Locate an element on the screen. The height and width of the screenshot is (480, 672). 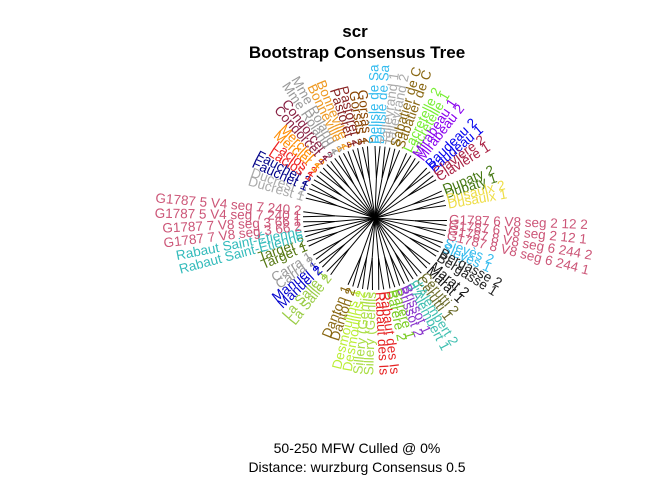
leaf-label: Sillery (Genlis is located at coordinates (370, 333).